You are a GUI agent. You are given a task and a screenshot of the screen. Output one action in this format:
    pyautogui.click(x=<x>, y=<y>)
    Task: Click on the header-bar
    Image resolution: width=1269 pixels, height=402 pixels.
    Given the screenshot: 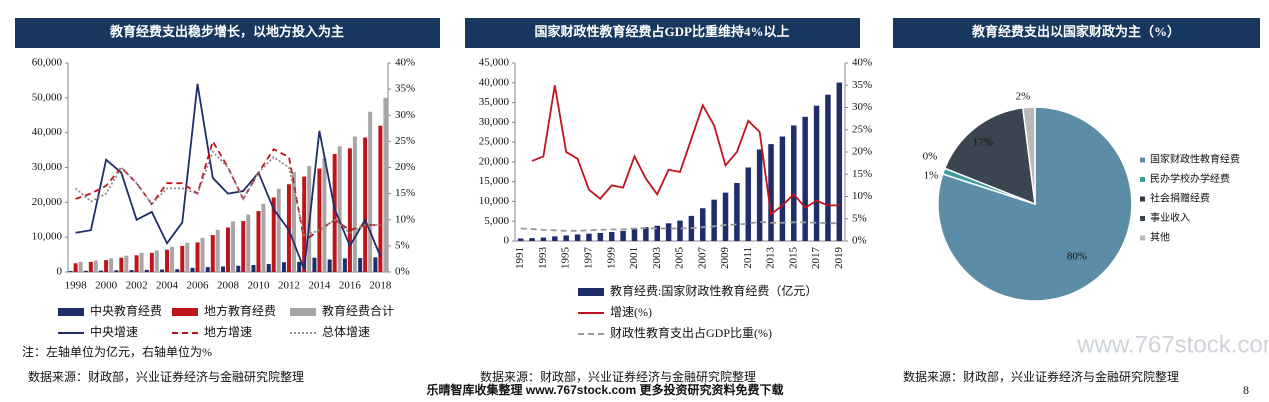 What is the action you would take?
    pyautogui.click(x=1076, y=33)
    